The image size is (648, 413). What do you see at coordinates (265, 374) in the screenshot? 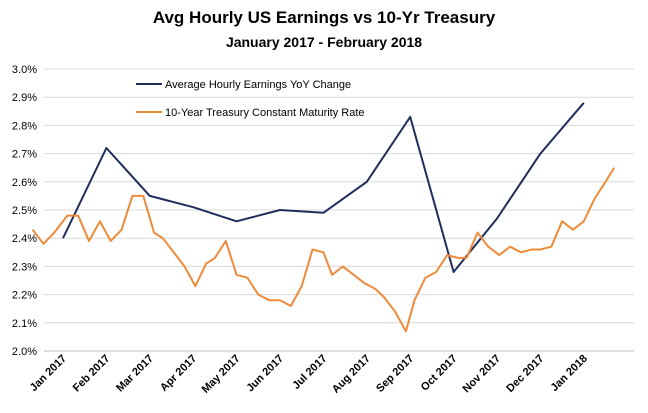
I see `x-tick-label: Jun 2017` at bounding box center [265, 374].